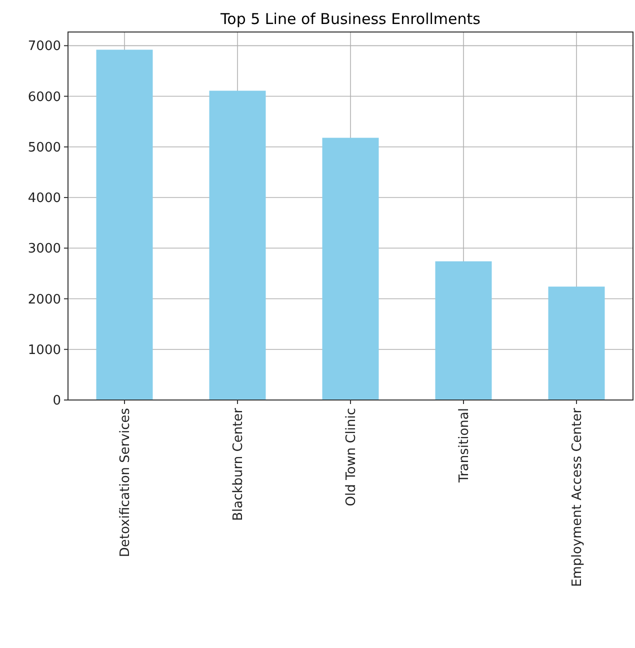  I want to click on y-tick-label: 0, so click(56, 401).